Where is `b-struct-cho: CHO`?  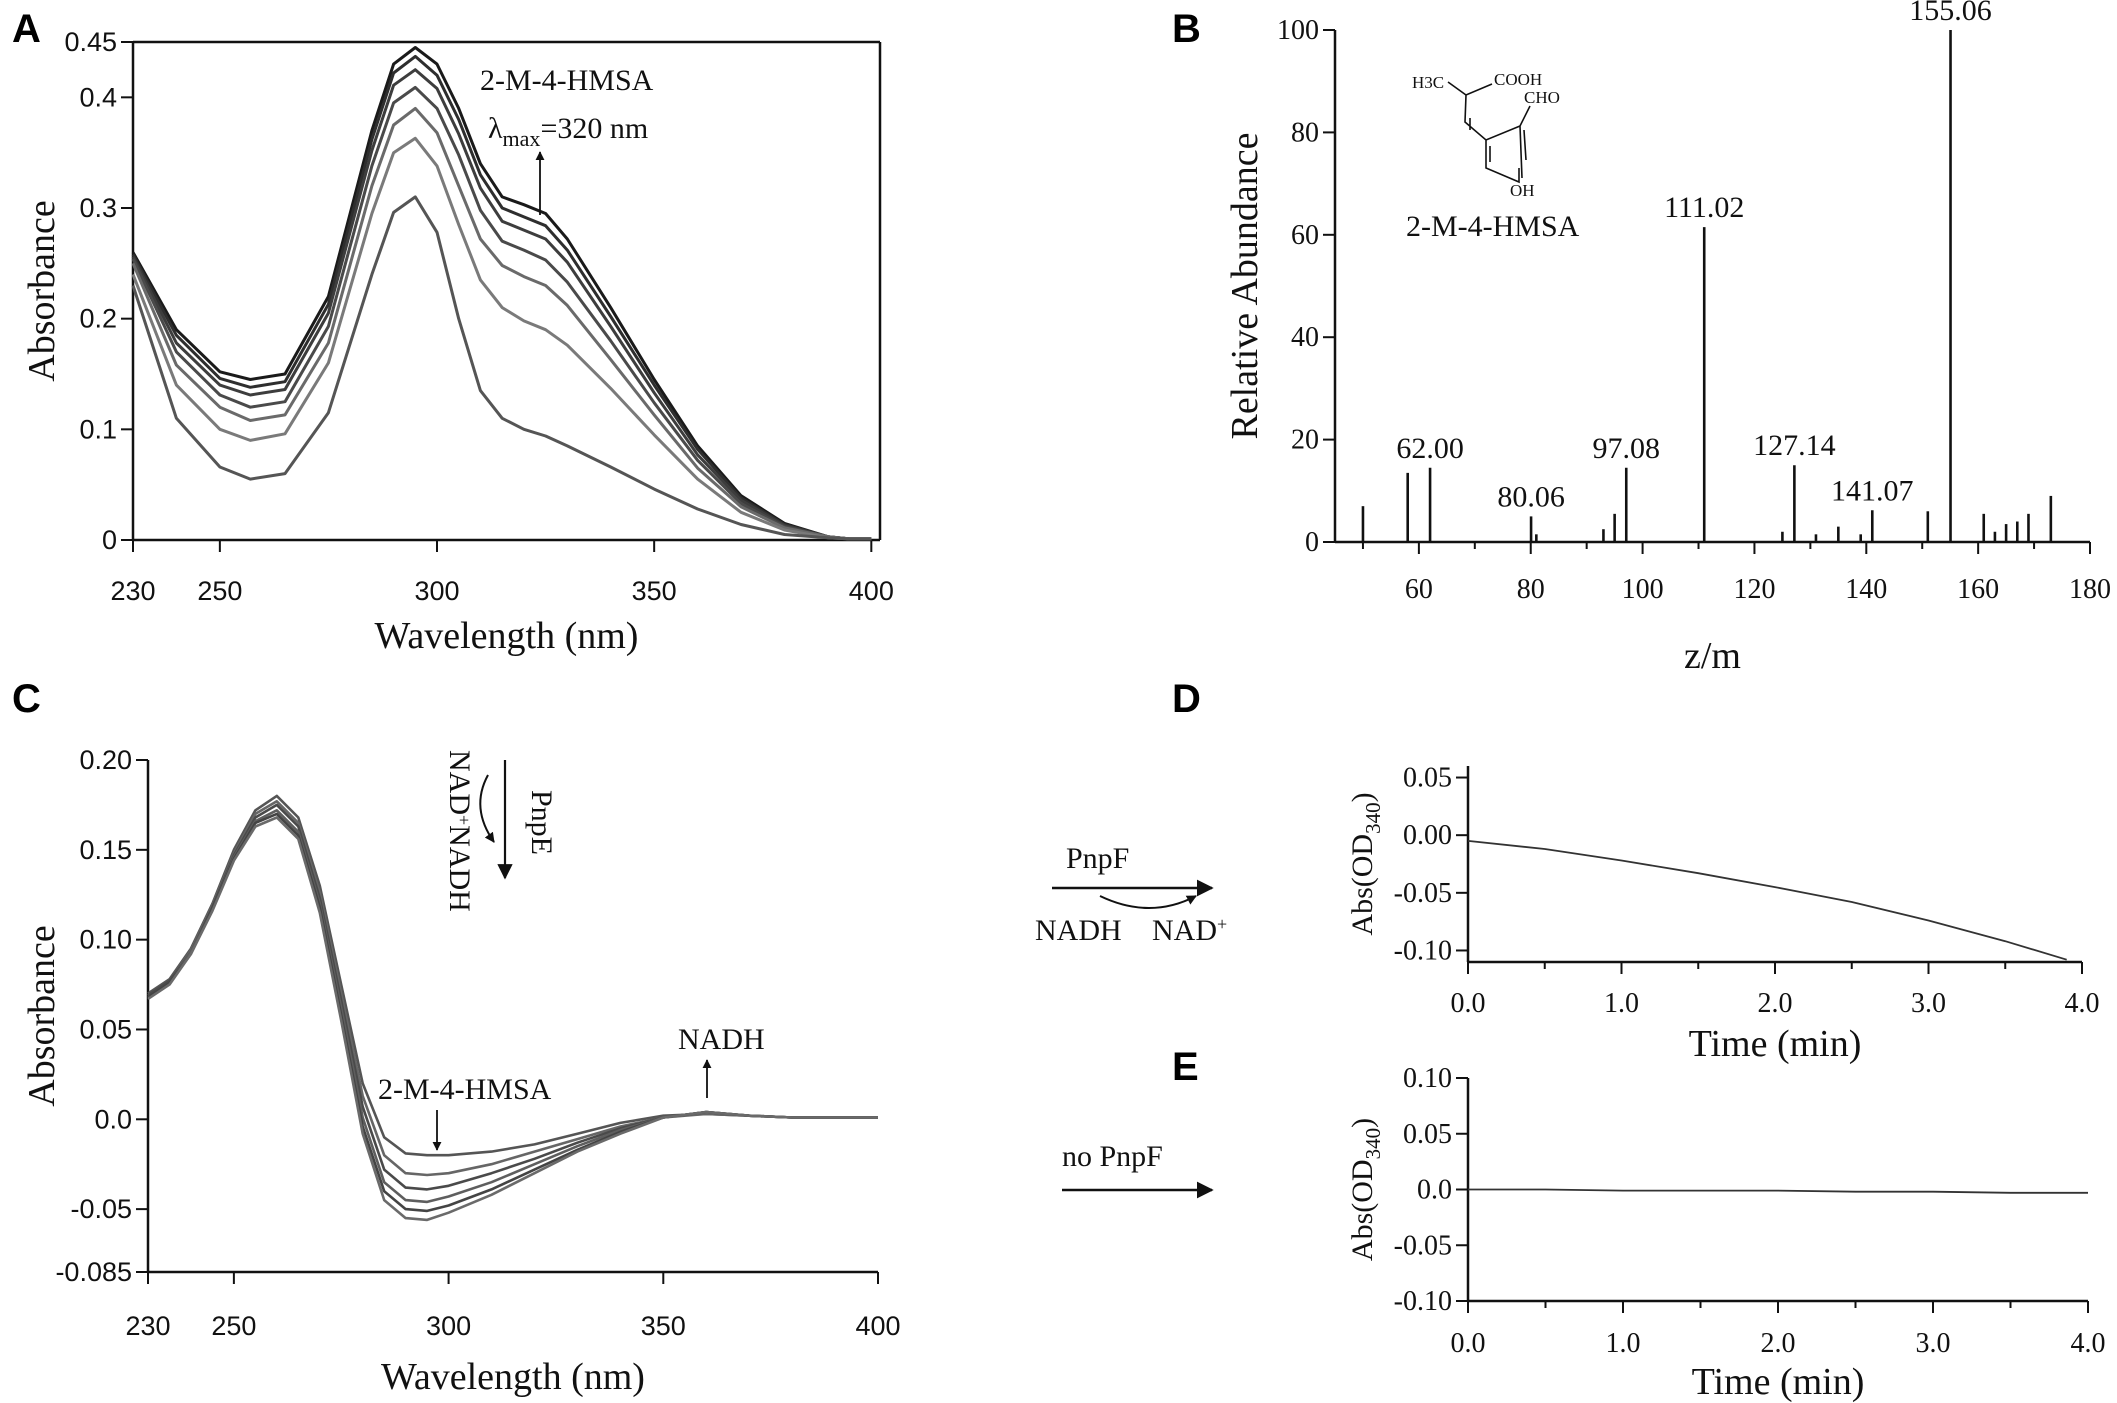 b-struct-cho: CHO is located at coordinates (1542, 97).